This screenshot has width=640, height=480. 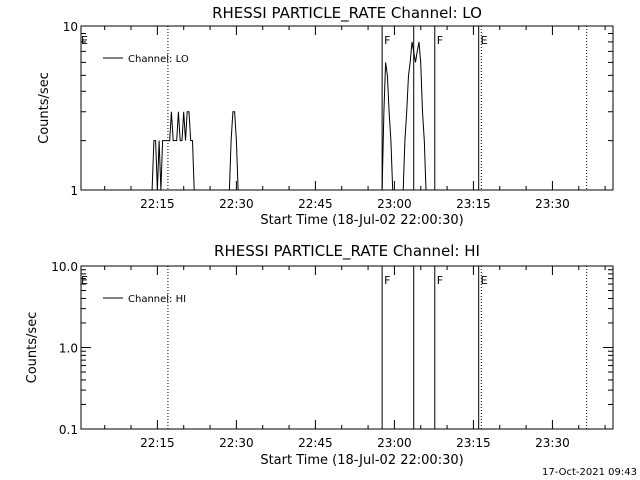 What do you see at coordinates (64, 267) in the screenshot?
I see `y-tick-label: 10.0` at bounding box center [64, 267].